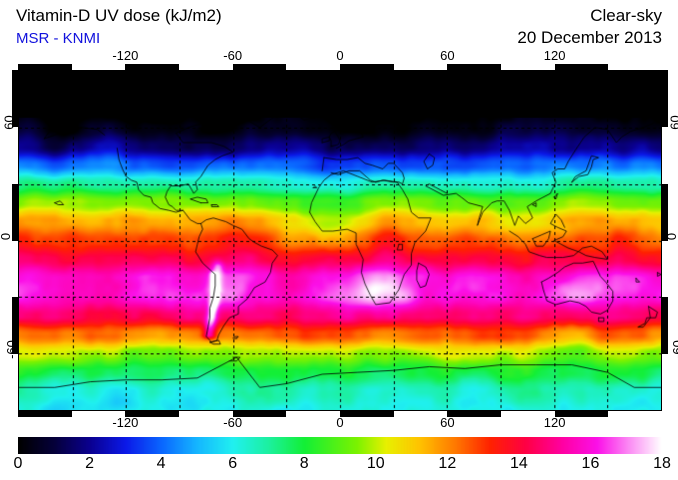 The width and height of the screenshot is (678, 480). I want to click on colorbar-tick-5: 10, so click(375, 463).